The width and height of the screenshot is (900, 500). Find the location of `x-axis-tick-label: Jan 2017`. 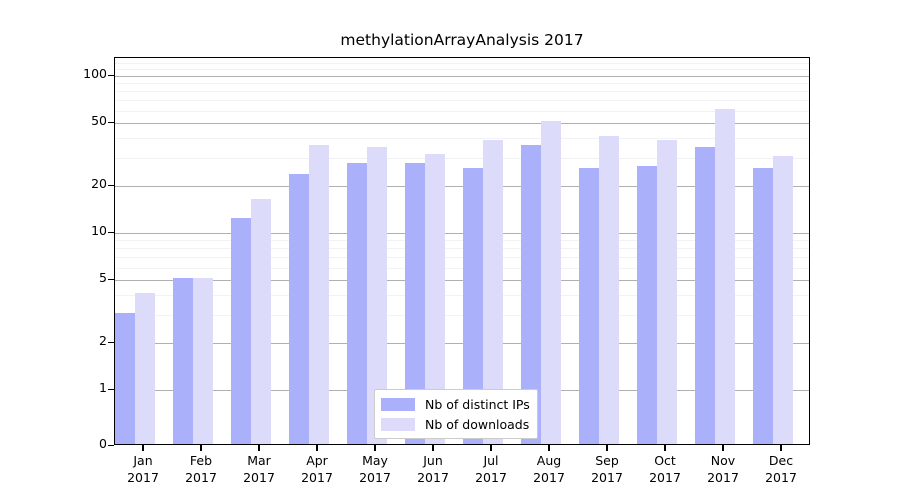

x-axis-tick-label: Jan 2017 is located at coordinates (143, 470).